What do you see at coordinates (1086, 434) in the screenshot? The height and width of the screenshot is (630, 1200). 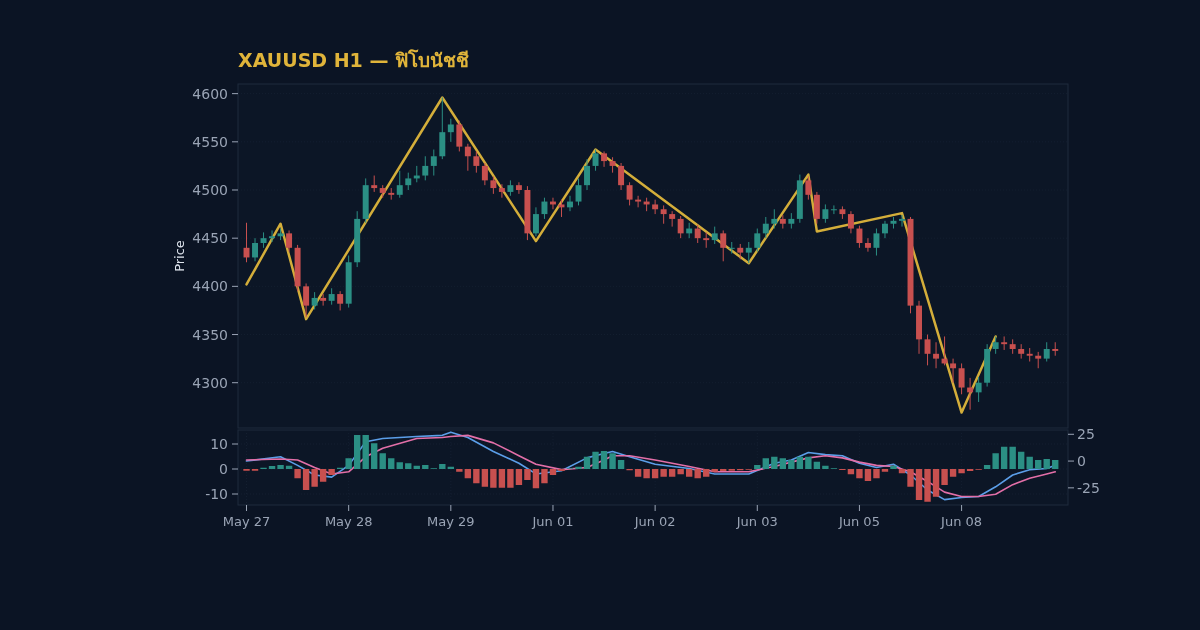 I see `y2-tick-label: 25` at bounding box center [1086, 434].